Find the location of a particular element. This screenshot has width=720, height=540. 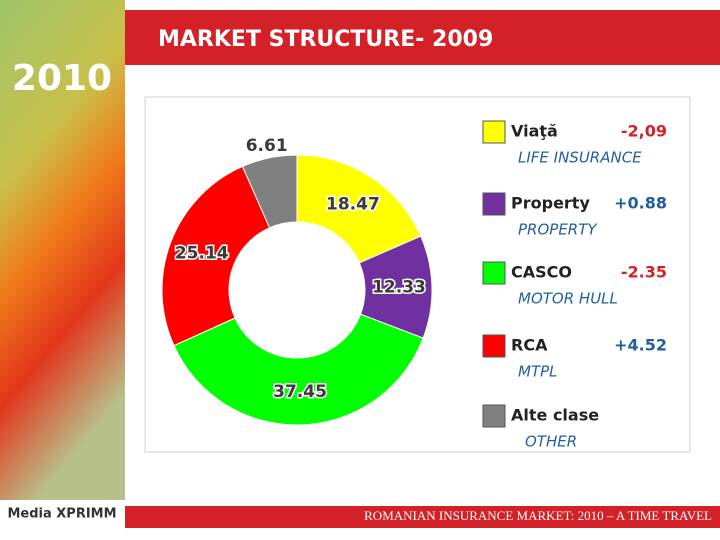

brand: Media XPRIMM is located at coordinates (61, 514).